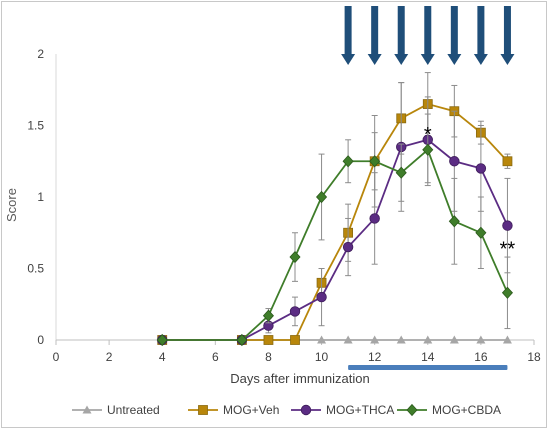  Describe the element at coordinates (251, 410) in the screenshot. I see `legend-label: MOG+Veh` at that location.